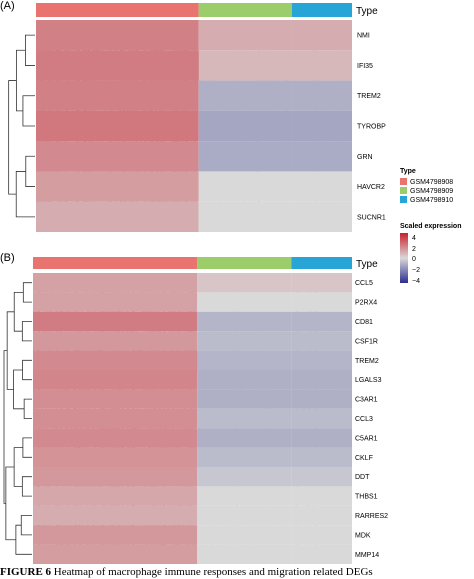  What do you see at coordinates (366, 438) in the screenshot?
I see `row-label-c5ar1: C5AR1` at bounding box center [366, 438].